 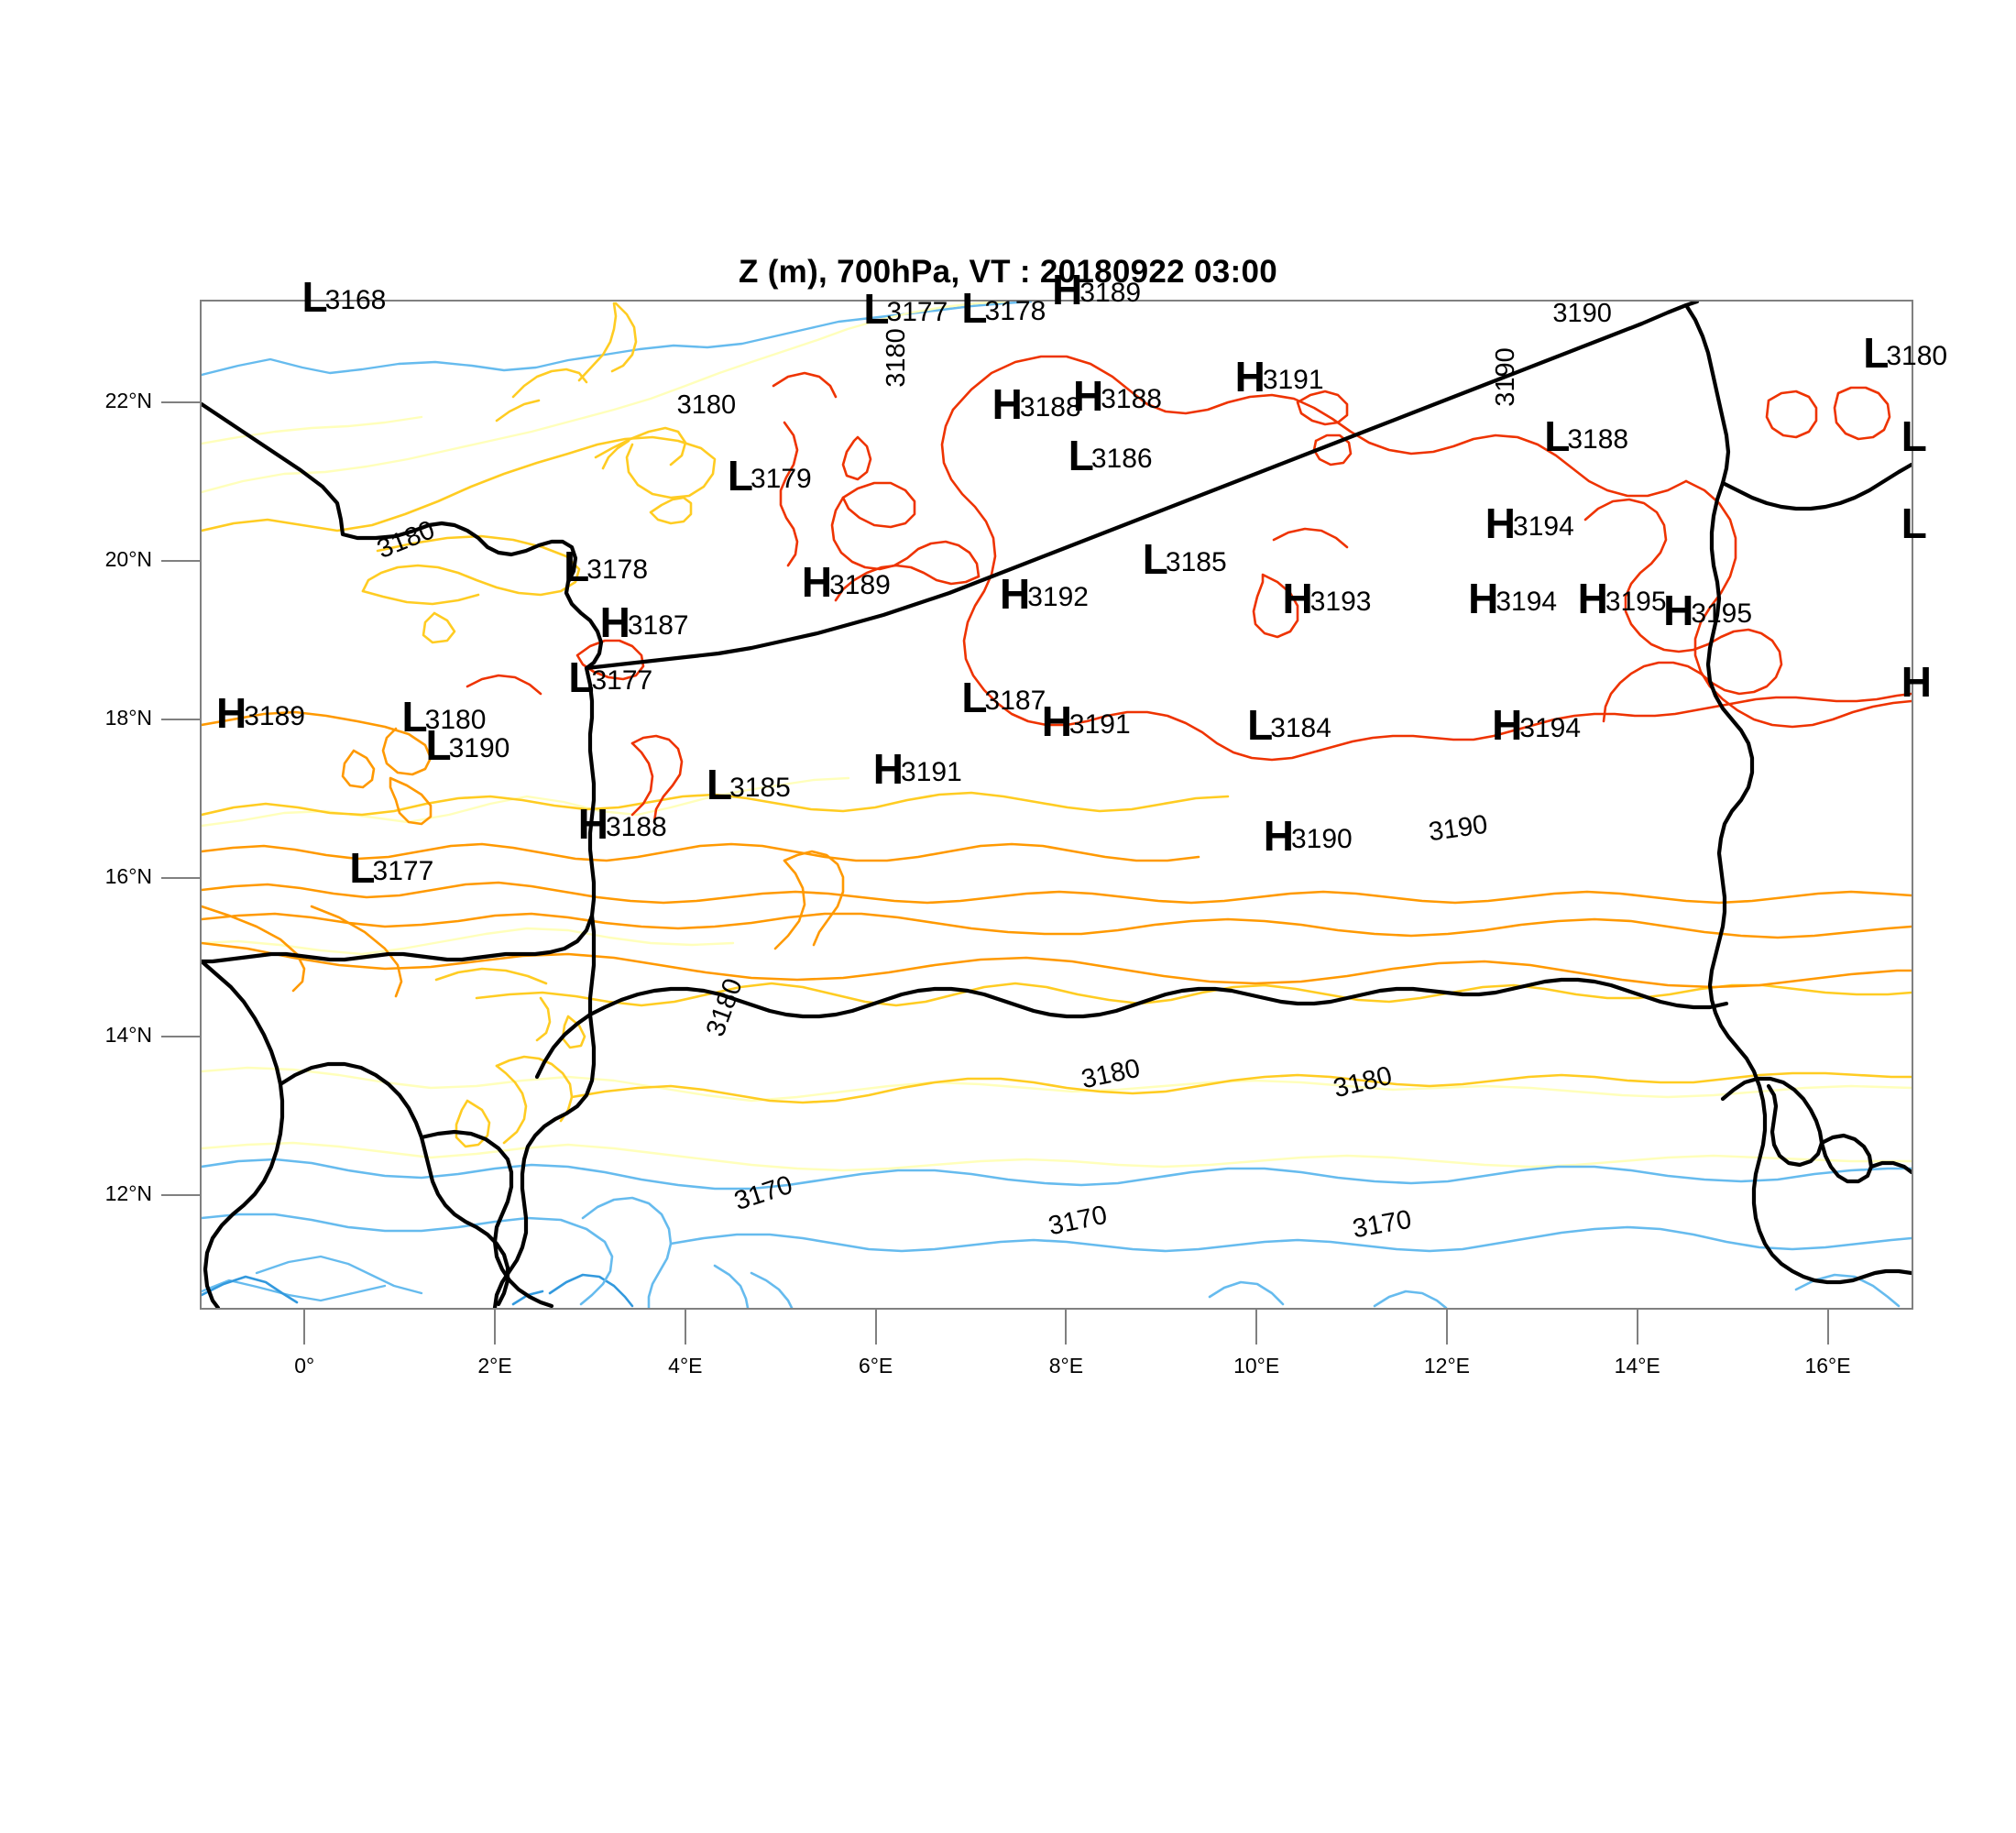 I want to click on y-axis-label: 18°N, so click(x=128, y=718).